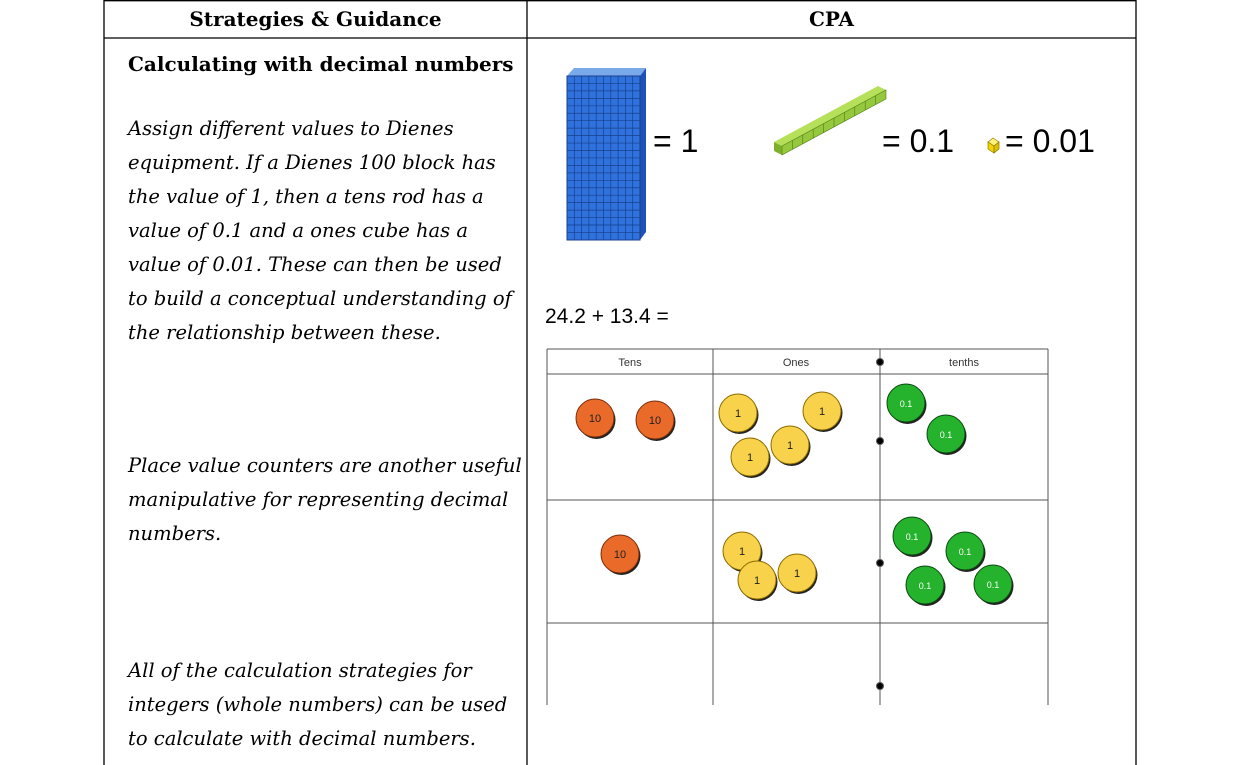  Describe the element at coordinates (830, 121) in the screenshot. I see `dienes-rod` at that location.